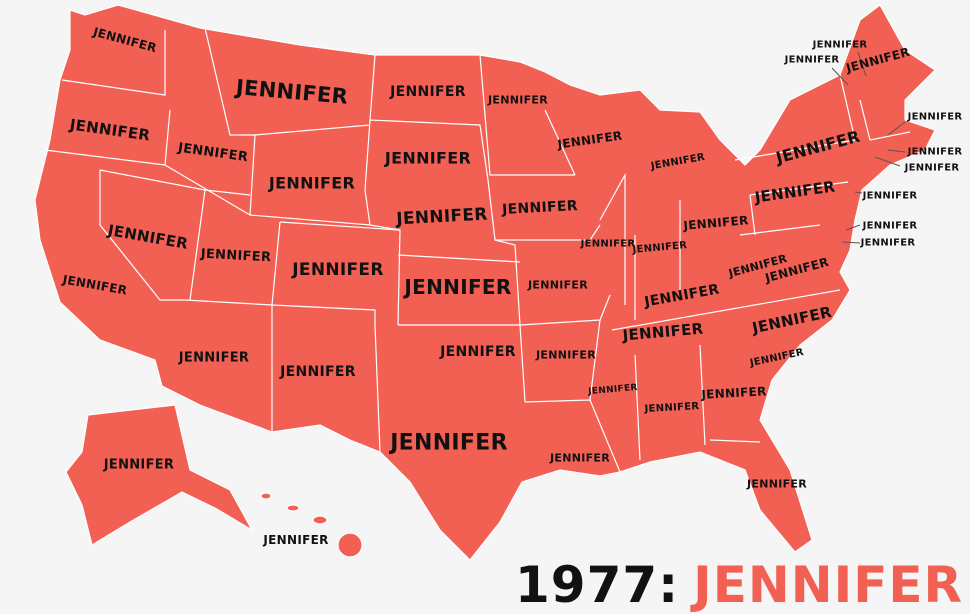  Describe the element at coordinates (458, 287) in the screenshot. I see `state-label-ks: JENNIFER` at that location.